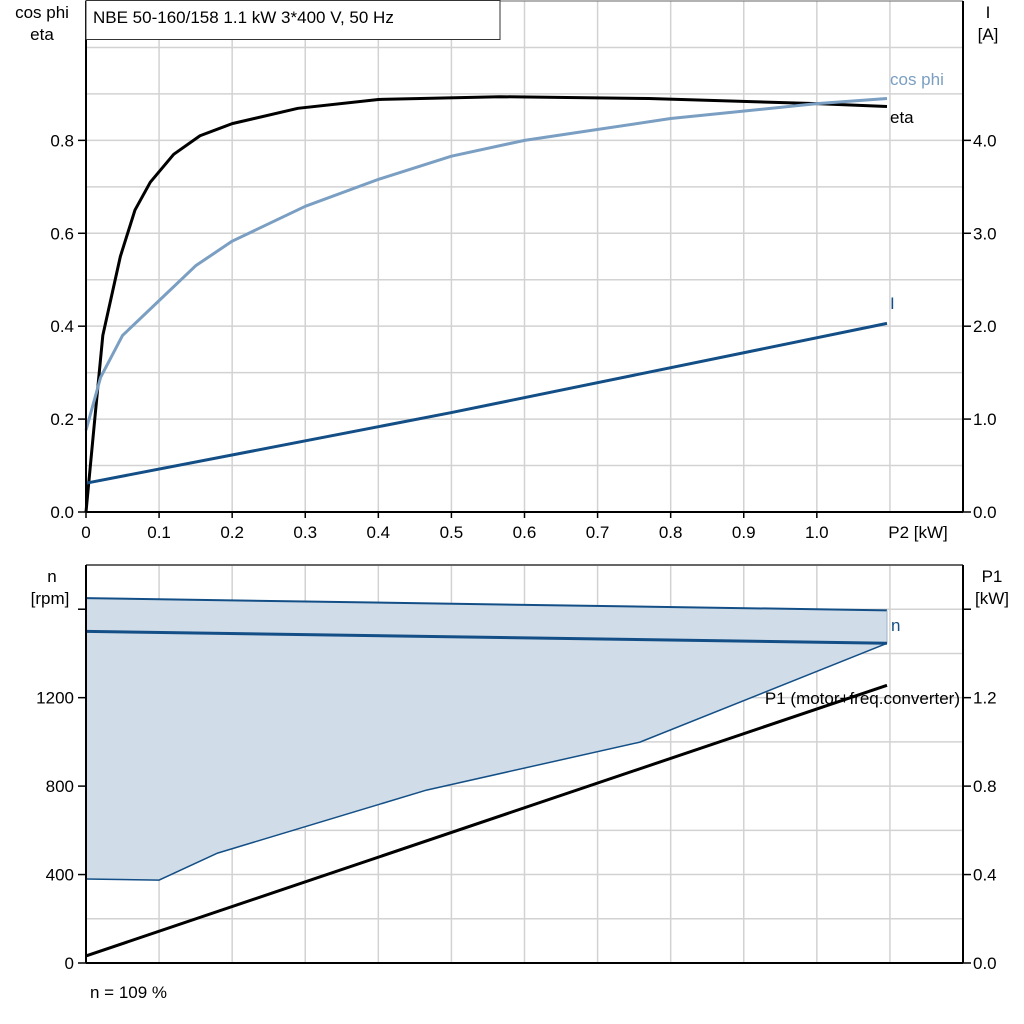 The width and height of the screenshot is (1024, 1024). What do you see at coordinates (62, 419) in the screenshot?
I see `left-tick-label: 0.2` at bounding box center [62, 419].